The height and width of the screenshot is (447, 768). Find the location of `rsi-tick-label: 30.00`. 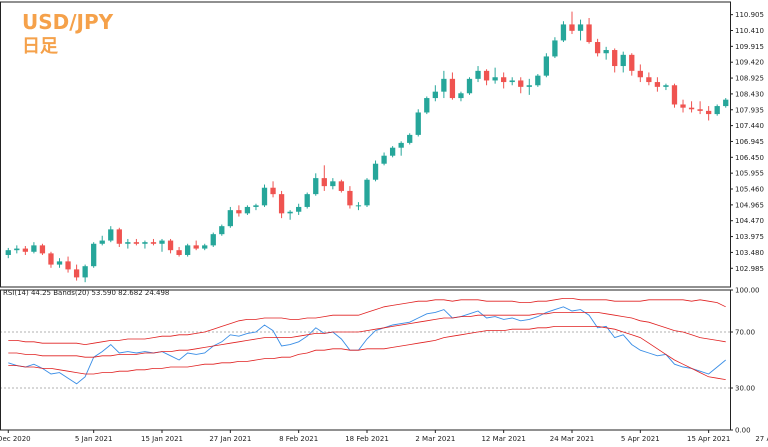

rsi-tick-label: 30.00 is located at coordinates (745, 389).